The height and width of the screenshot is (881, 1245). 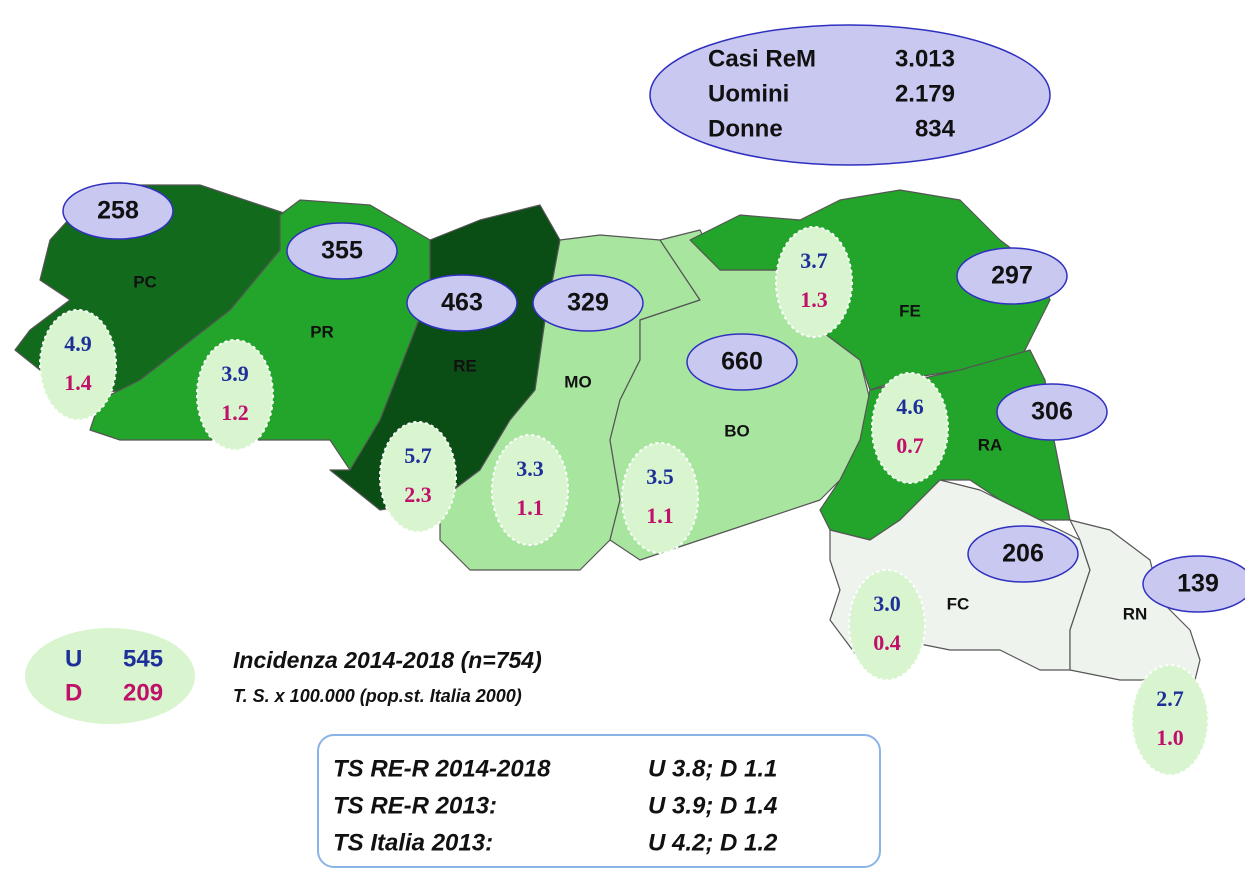 What do you see at coordinates (745, 128) in the screenshot?
I see `summary-label: Donne` at bounding box center [745, 128].